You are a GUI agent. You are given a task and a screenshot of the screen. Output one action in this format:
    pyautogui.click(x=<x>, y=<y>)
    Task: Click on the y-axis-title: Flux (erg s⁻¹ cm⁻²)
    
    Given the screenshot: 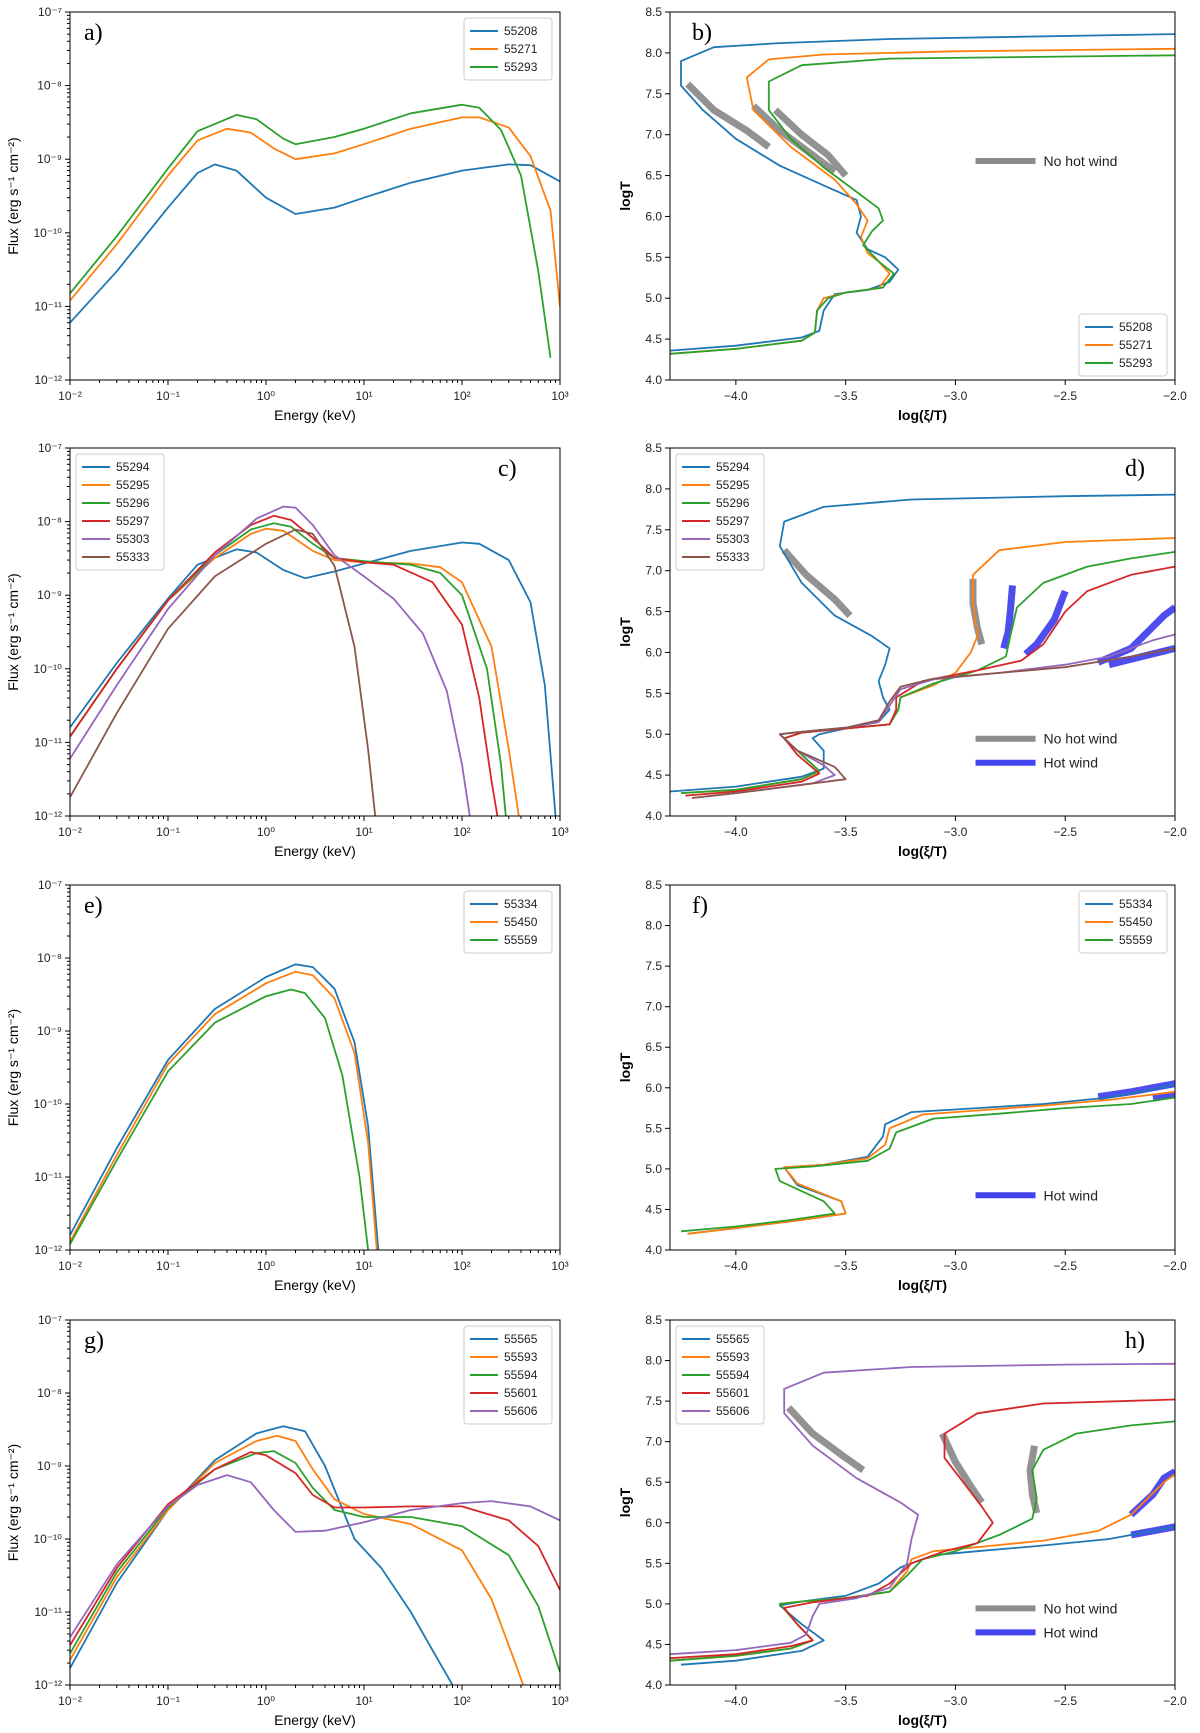 What is the action you would take?
    pyautogui.click(x=13, y=195)
    